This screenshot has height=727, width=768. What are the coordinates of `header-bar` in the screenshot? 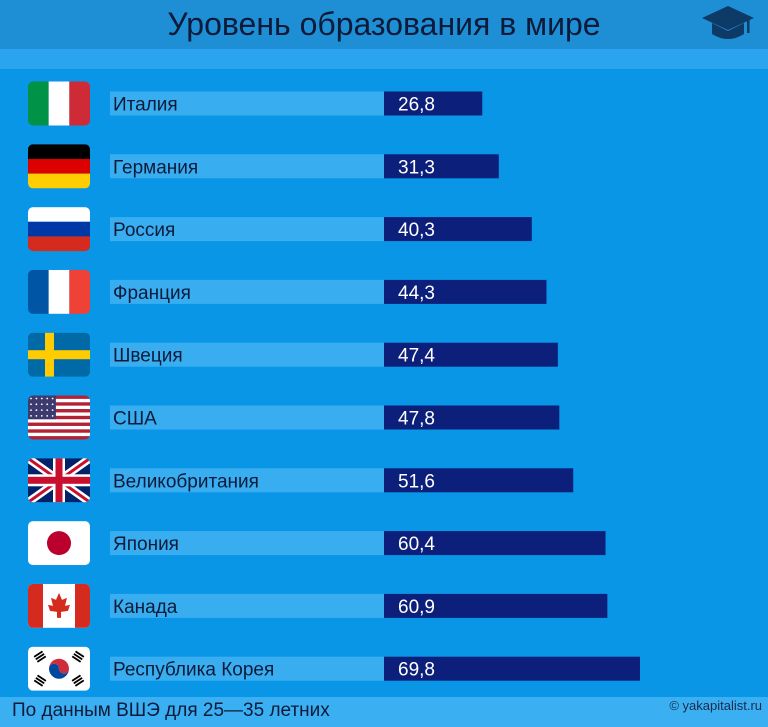 It's located at (384, 24).